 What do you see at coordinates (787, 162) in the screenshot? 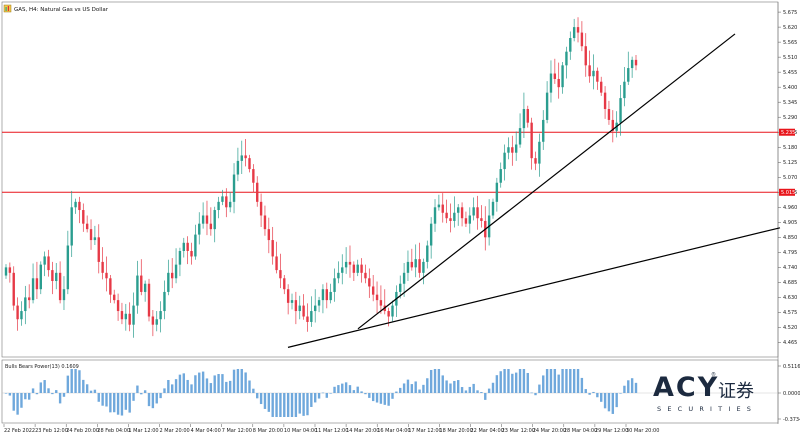
I see `level-labels: 5.235 5.015` at bounding box center [787, 162].